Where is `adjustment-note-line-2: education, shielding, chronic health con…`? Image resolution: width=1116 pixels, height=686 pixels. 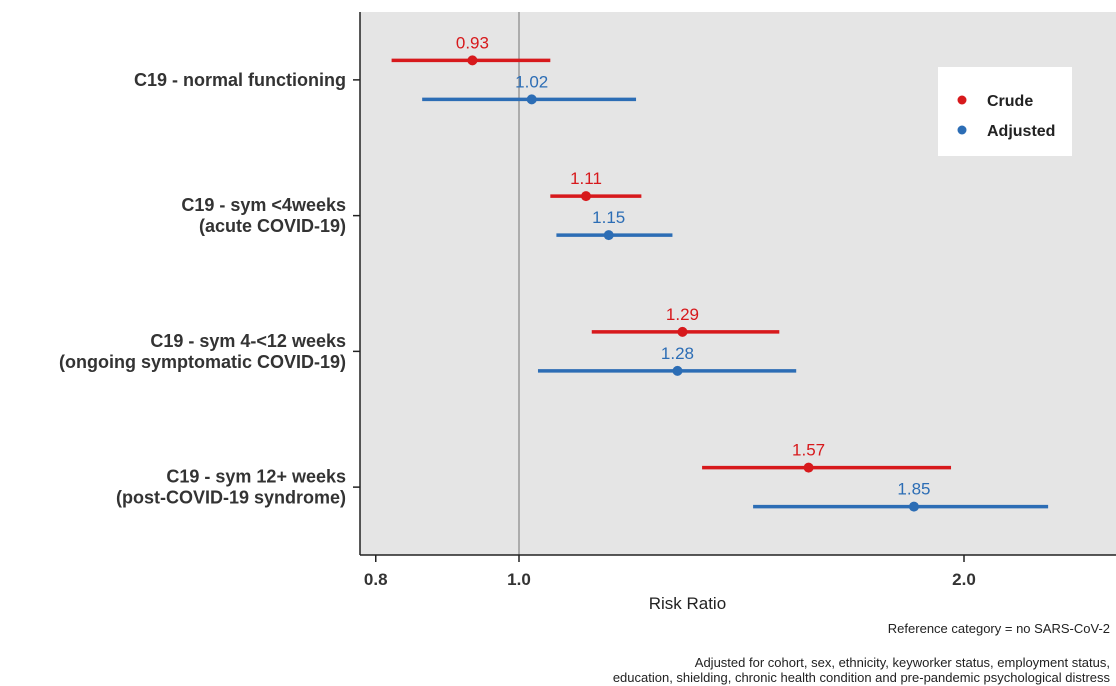
adjustment-note-line-2: education, shielding, chronic health con… is located at coordinates (861, 677).